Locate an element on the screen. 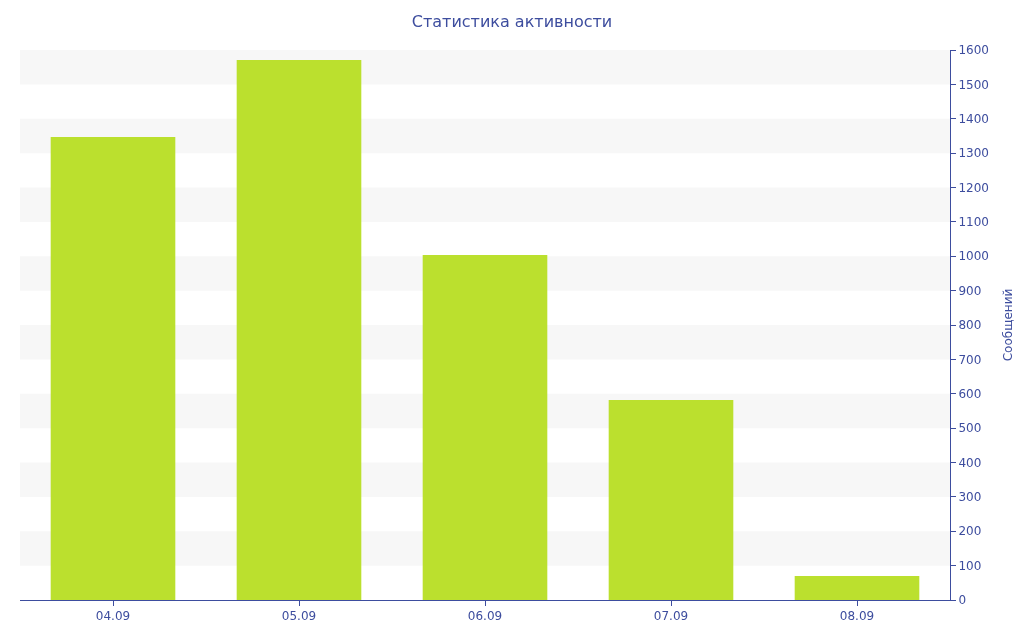  y-tick-label: 800 is located at coordinates (970, 325).